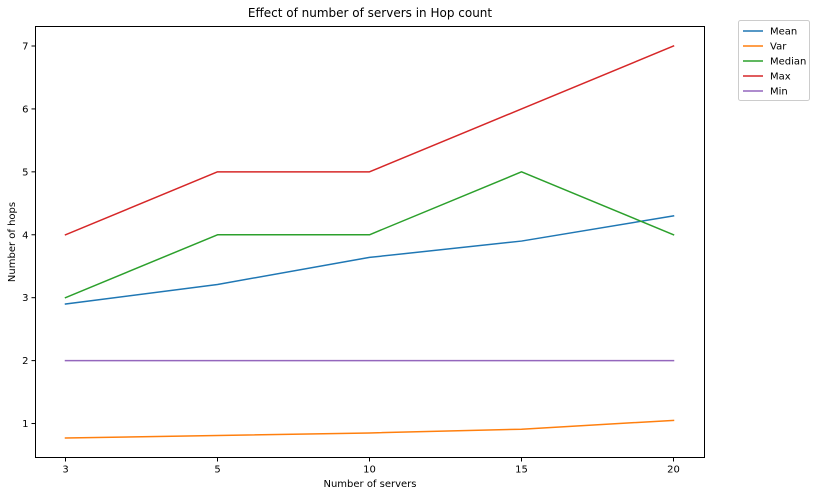 The width and height of the screenshot is (817, 496). Describe the element at coordinates (217, 470) in the screenshot. I see `x-tick-label-5: 5` at that location.